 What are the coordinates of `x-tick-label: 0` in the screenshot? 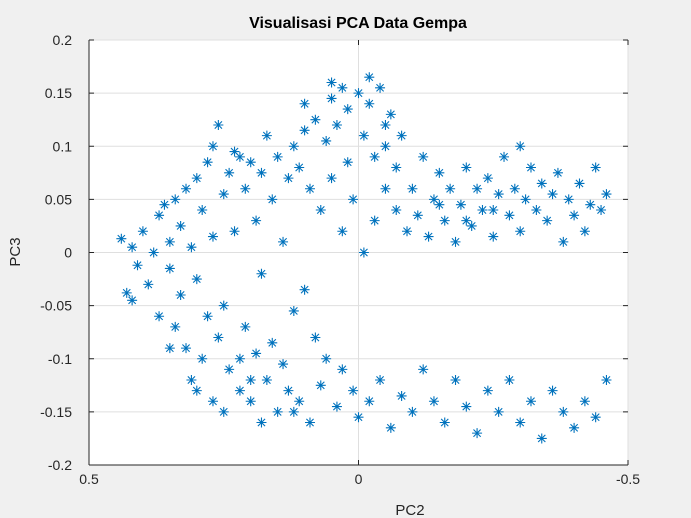 It's located at (359, 479).